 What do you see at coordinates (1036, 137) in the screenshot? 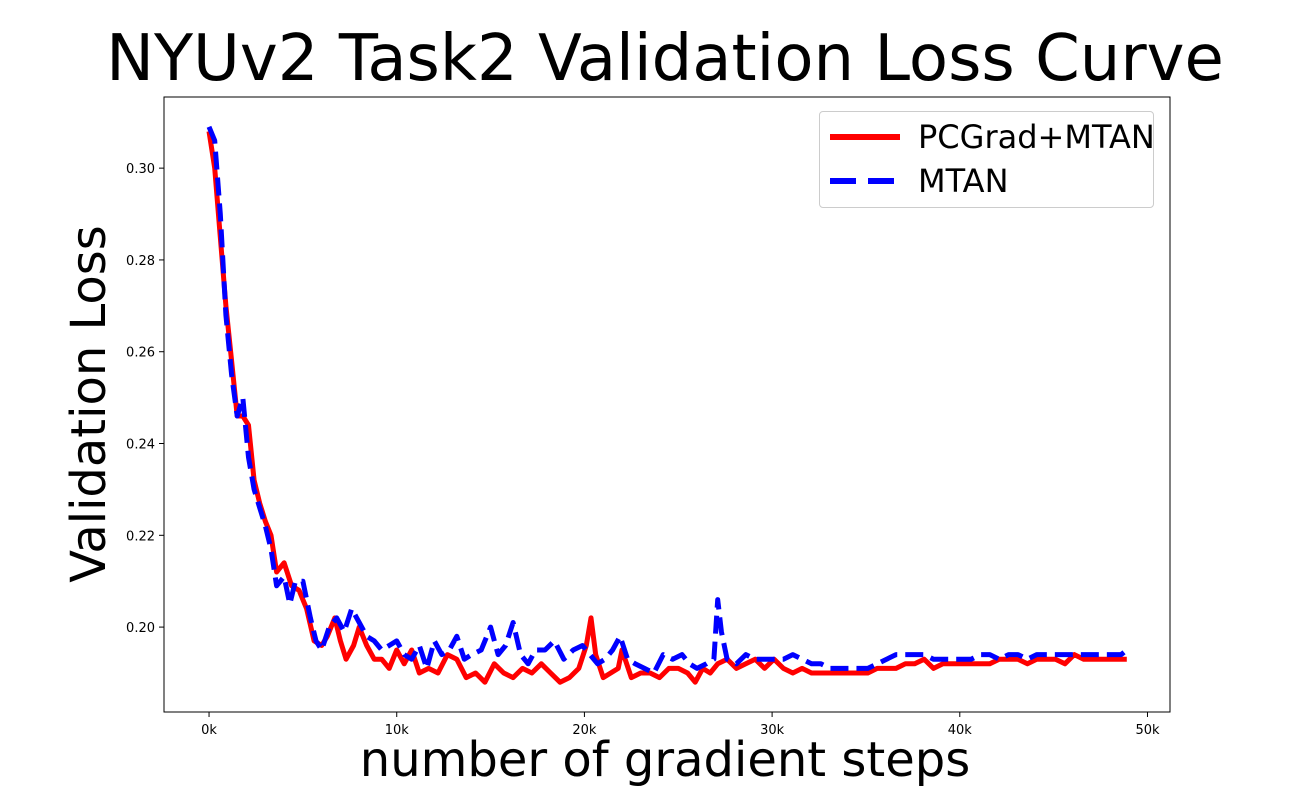
I see `legend-label: PCGrad+MTAN` at bounding box center [1036, 137].